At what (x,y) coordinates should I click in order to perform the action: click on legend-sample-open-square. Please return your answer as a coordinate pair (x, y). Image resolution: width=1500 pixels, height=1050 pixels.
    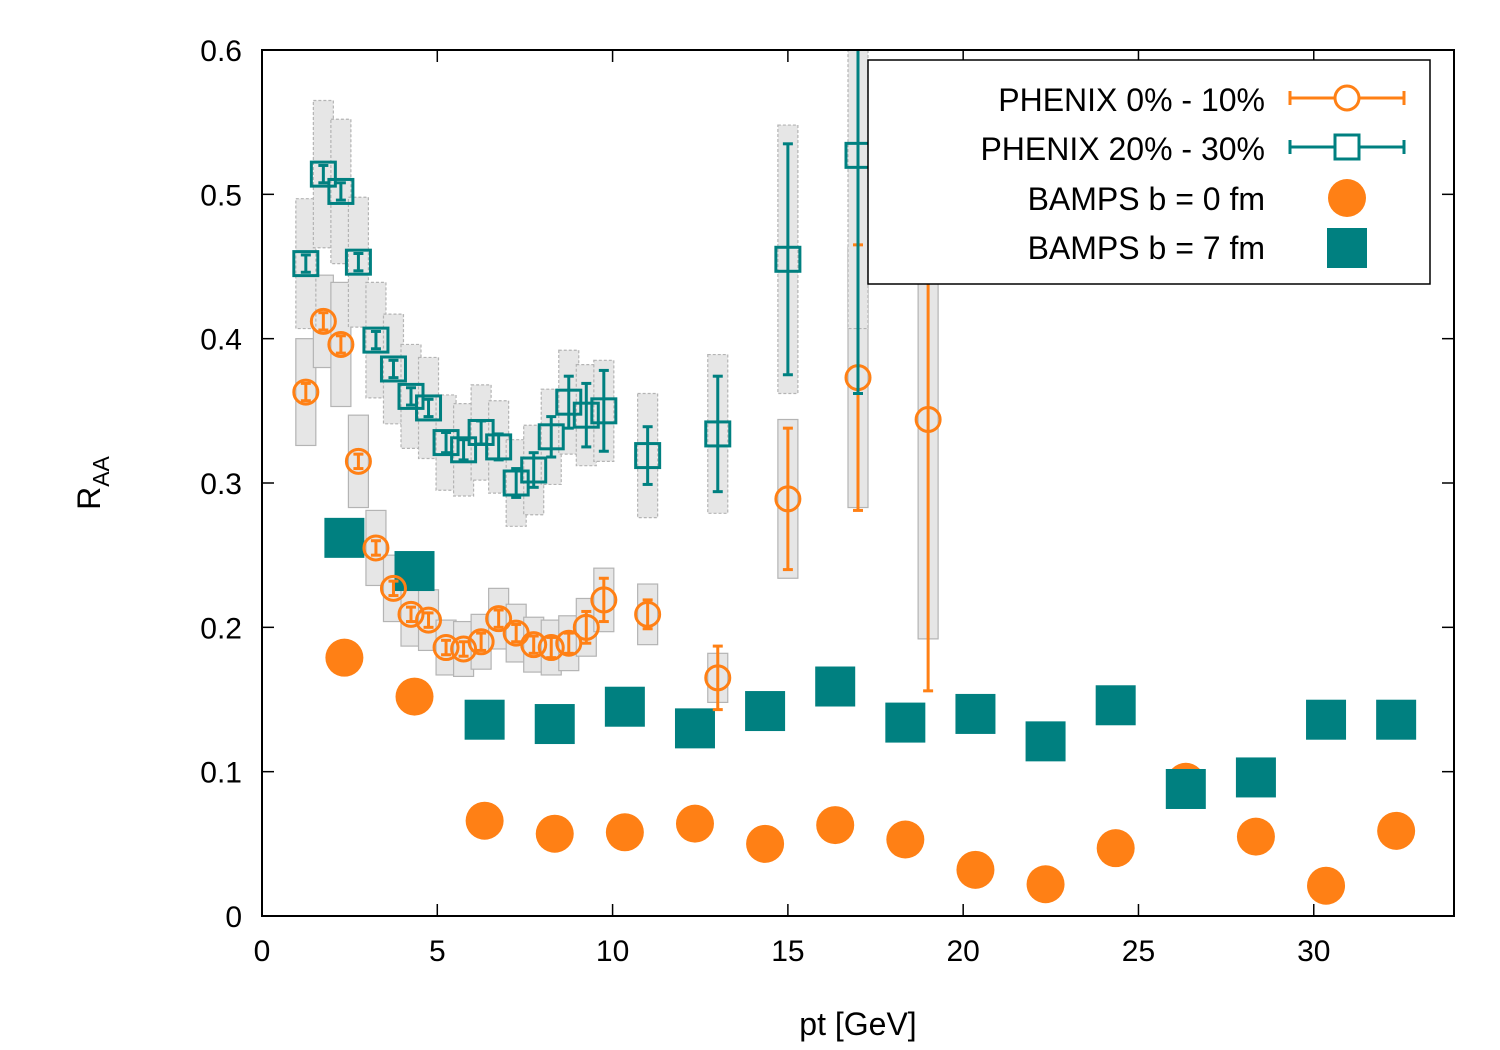
    Looking at the image, I should click on (1347, 147).